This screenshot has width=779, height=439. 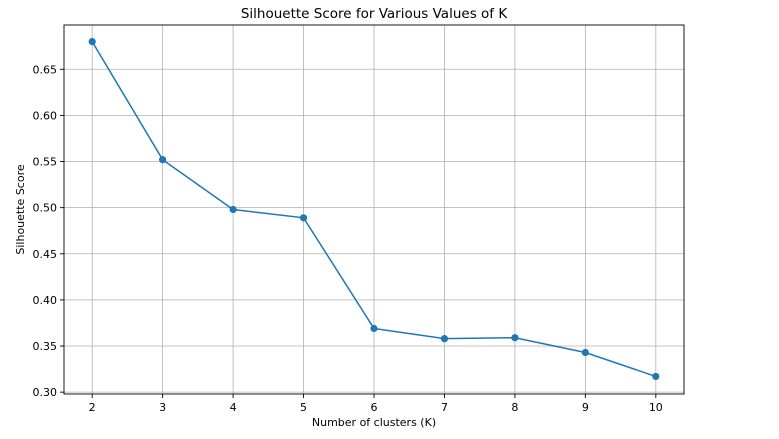 What do you see at coordinates (45, 392) in the screenshot?
I see `y-tick-label: 0.30` at bounding box center [45, 392].